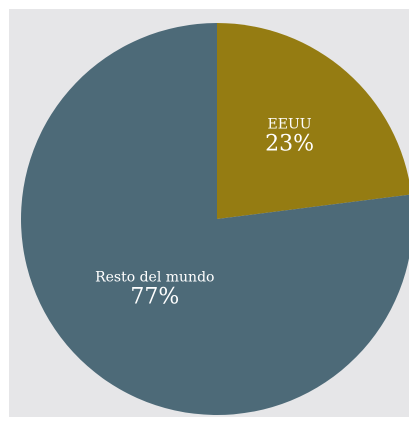 The height and width of the screenshot is (427, 409). What do you see at coordinates (154, 297) in the screenshot?
I see `slice-value-resto-del-mundo: 77%` at bounding box center [154, 297].